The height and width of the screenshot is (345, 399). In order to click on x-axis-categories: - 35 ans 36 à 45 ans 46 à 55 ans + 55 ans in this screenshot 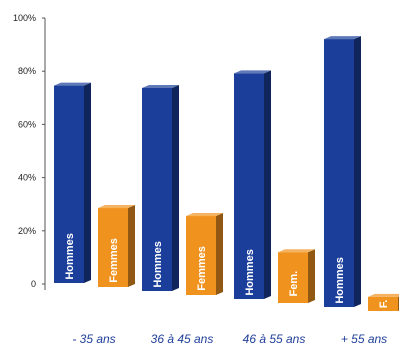, I will do `click(229, 338)`.